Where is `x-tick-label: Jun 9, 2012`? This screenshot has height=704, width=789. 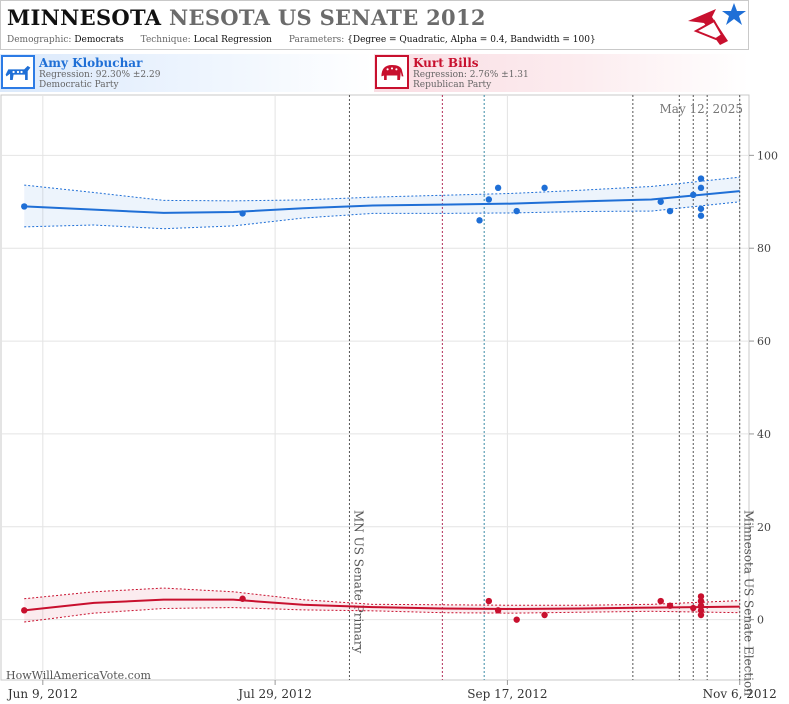 x-tick-label: Jun 9, 2012 is located at coordinates (42, 694).